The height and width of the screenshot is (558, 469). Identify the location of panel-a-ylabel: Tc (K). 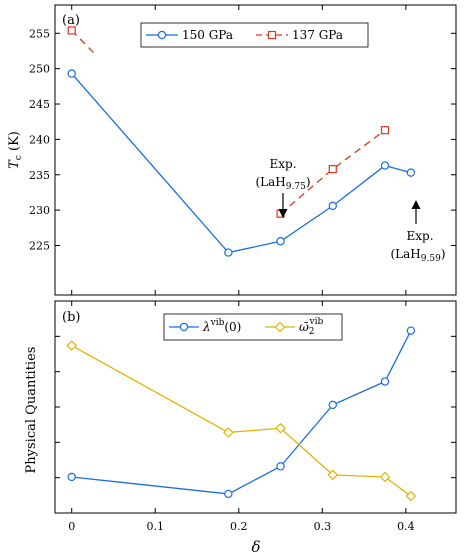
(15, 150).